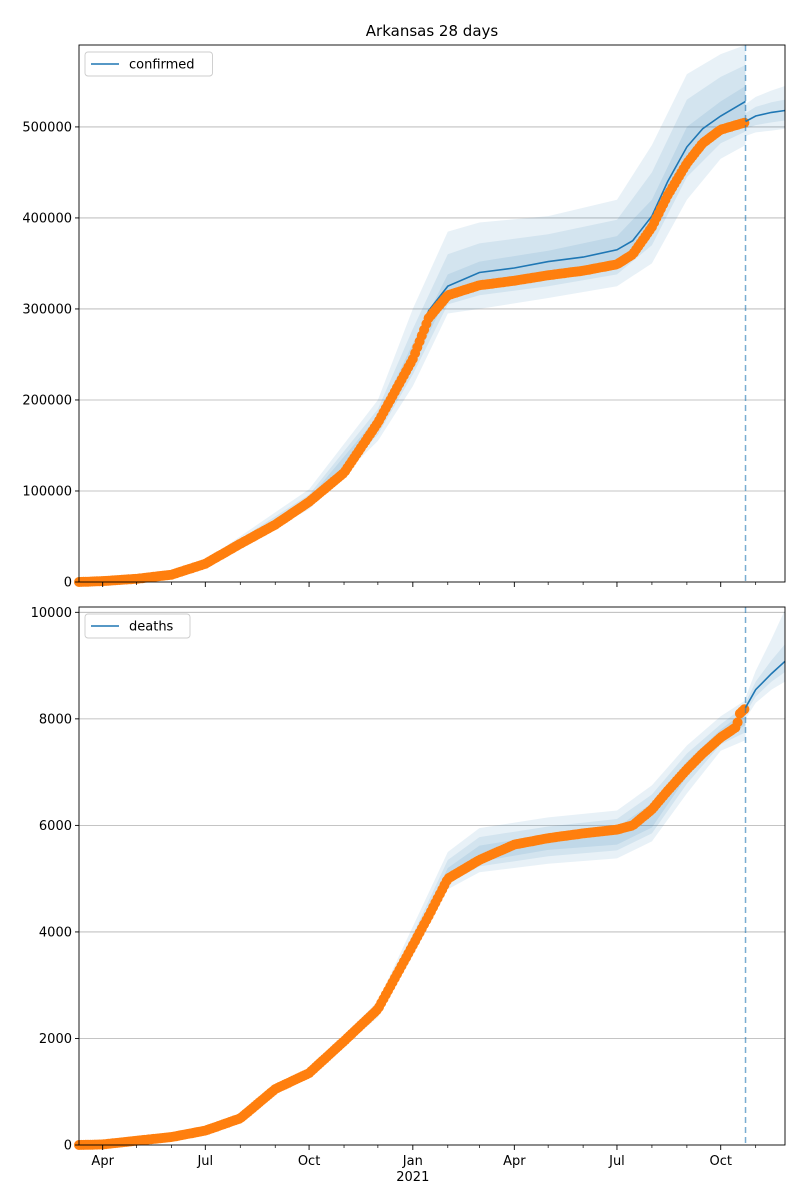 The height and width of the screenshot is (1200, 800). What do you see at coordinates (47, 218) in the screenshot?
I see `y-tick-label: 400000` at bounding box center [47, 218].